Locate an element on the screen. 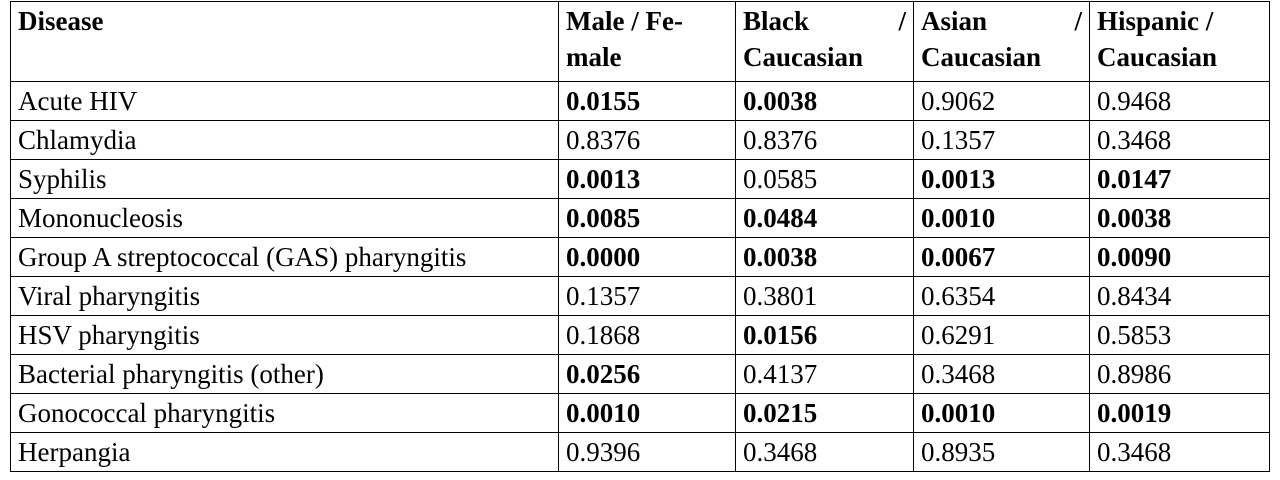 Image resolution: width=1280 pixels, height=480 pixels. pvalue-cell: 0.0067 is located at coordinates (1001, 257).